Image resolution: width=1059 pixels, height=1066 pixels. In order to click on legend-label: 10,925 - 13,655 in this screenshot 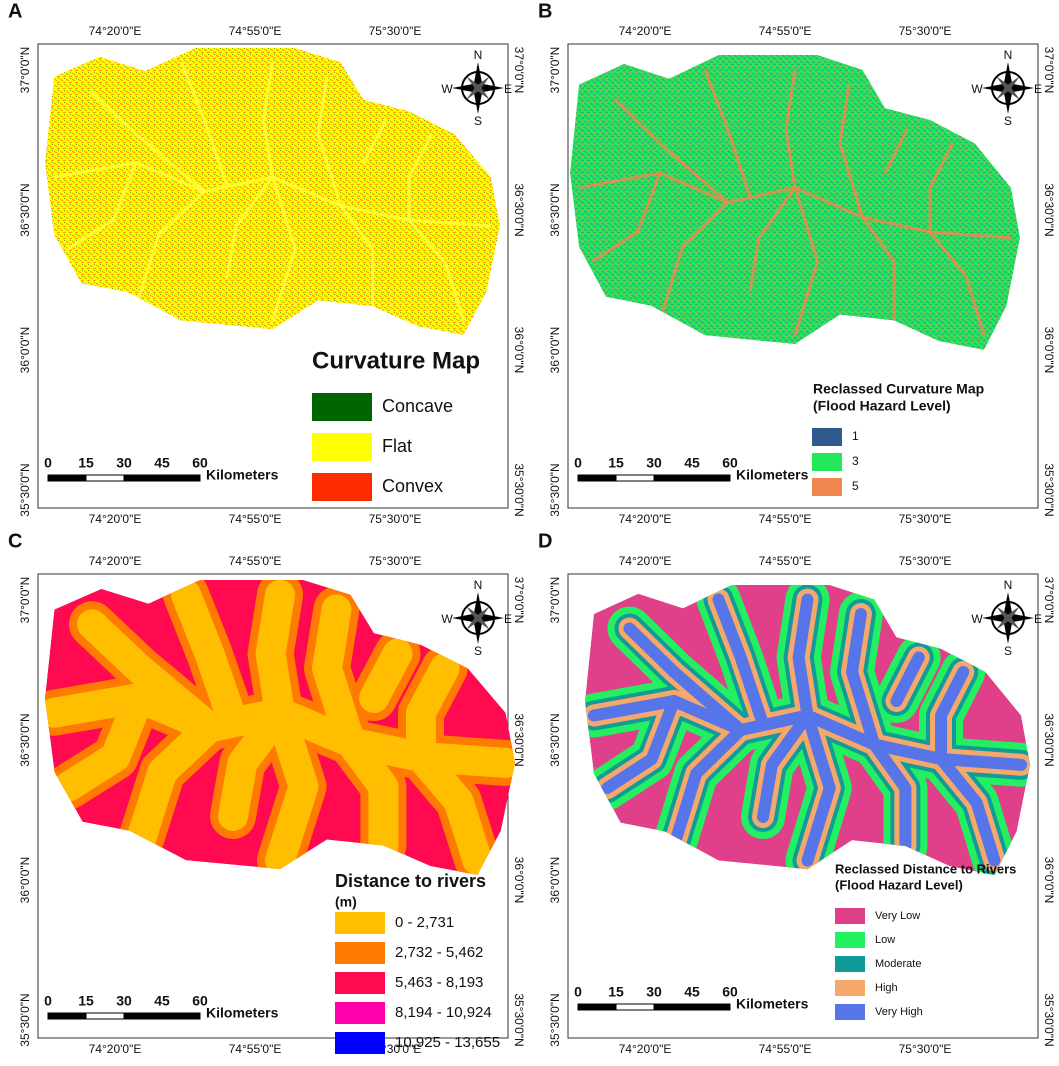, I will do `click(447, 1042)`.